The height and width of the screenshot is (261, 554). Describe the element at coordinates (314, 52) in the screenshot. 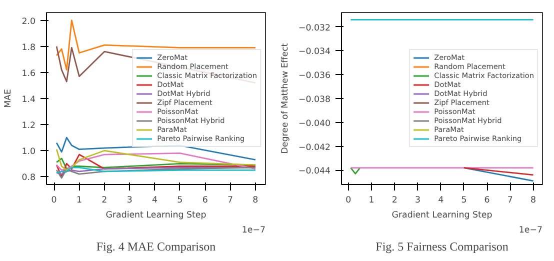

I see `y-tick-label: −0.034` at that location.